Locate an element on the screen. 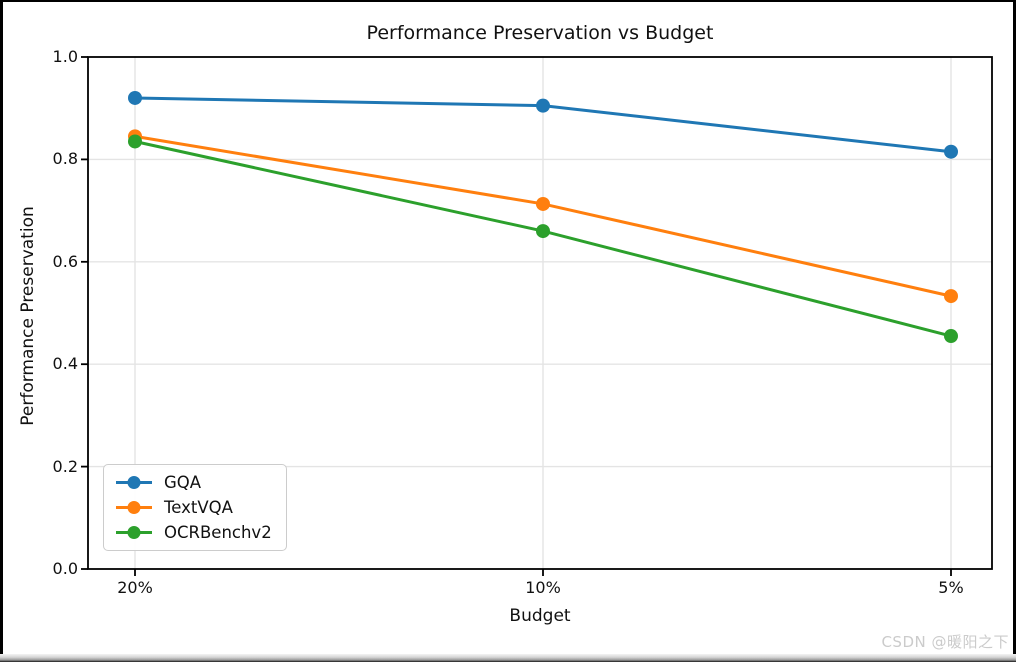 This screenshot has width=1016, height=662. legend-label: GQA is located at coordinates (183, 482).